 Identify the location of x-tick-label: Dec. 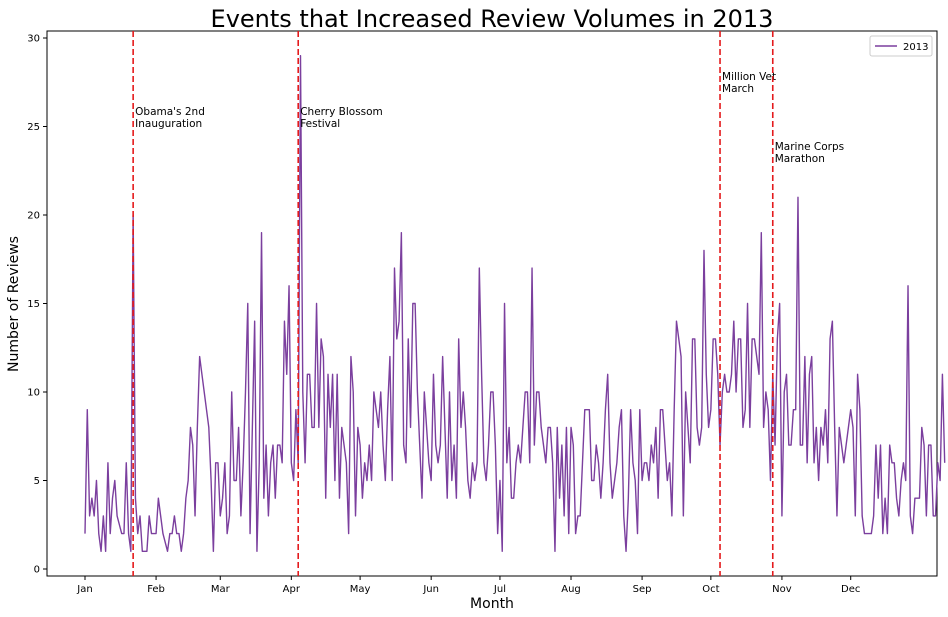
(850, 589).